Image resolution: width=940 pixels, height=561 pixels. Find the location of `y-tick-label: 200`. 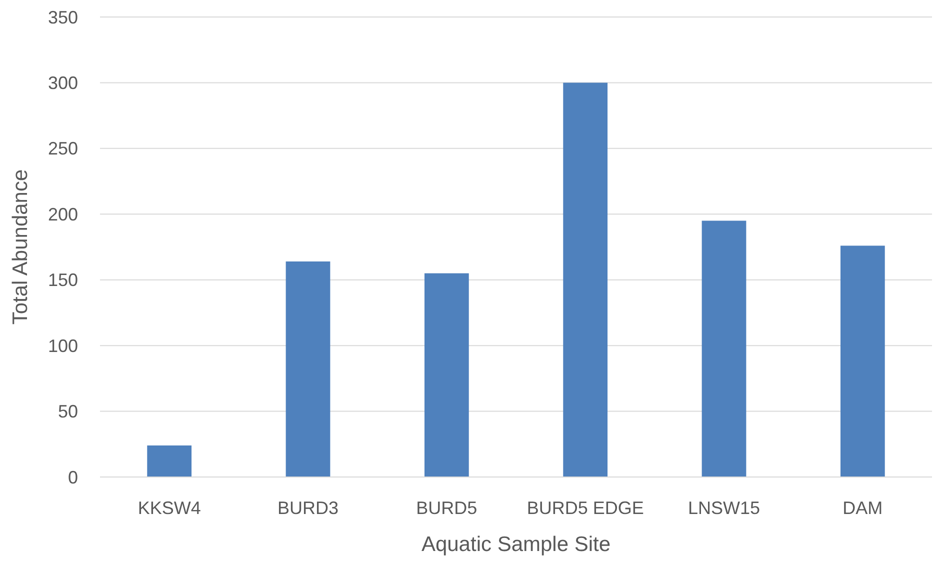

y-tick-label: 200 is located at coordinates (63, 214).